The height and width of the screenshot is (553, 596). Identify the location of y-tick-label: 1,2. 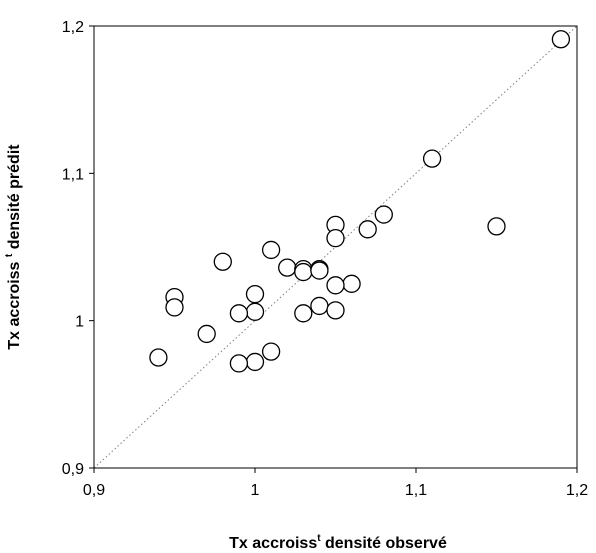
(73, 27).